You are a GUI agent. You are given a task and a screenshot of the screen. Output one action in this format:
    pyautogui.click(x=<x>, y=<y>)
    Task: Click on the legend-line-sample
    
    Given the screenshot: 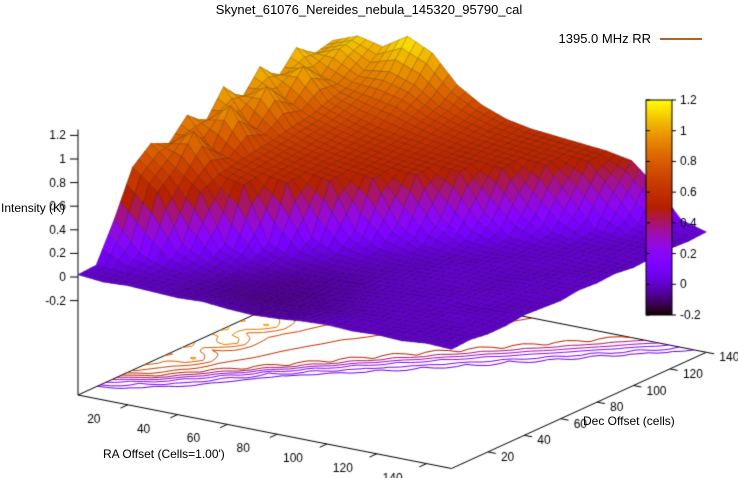 What is the action you would take?
    pyautogui.click(x=681, y=38)
    